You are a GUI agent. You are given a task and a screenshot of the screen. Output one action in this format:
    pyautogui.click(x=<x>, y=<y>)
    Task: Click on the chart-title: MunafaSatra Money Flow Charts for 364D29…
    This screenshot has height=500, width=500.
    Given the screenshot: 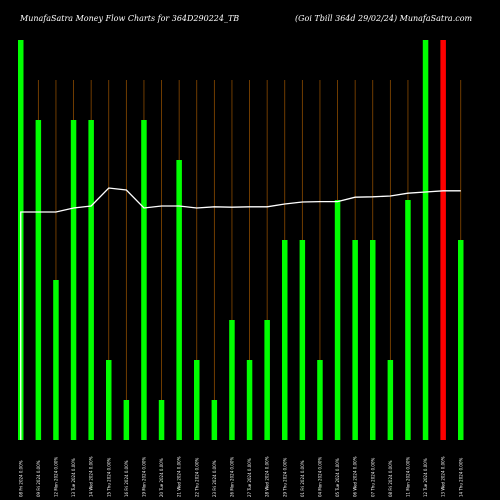 What is the action you would take?
    pyautogui.click(x=129, y=18)
    